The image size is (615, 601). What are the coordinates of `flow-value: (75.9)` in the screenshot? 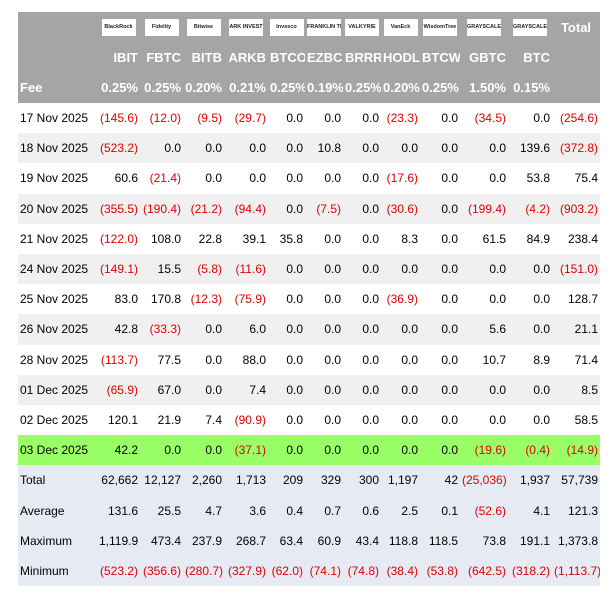 It's located at (246, 299).